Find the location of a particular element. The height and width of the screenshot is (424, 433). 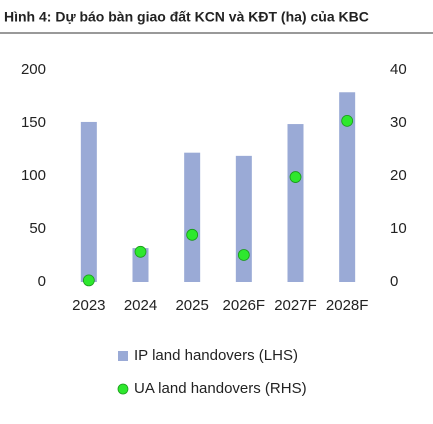

legend-label: IP land handovers (LHS) is located at coordinates (216, 355).